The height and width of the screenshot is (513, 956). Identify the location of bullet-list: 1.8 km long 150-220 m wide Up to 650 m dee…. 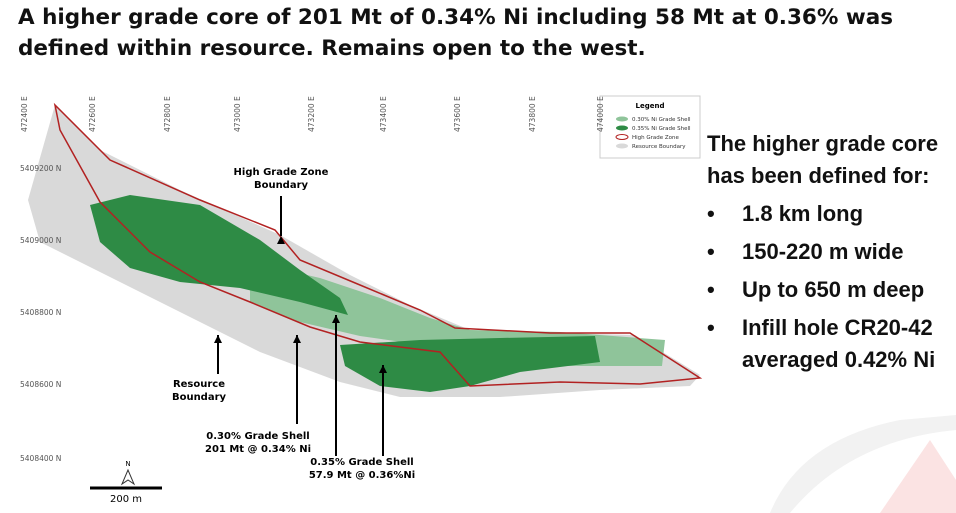
(827, 287).